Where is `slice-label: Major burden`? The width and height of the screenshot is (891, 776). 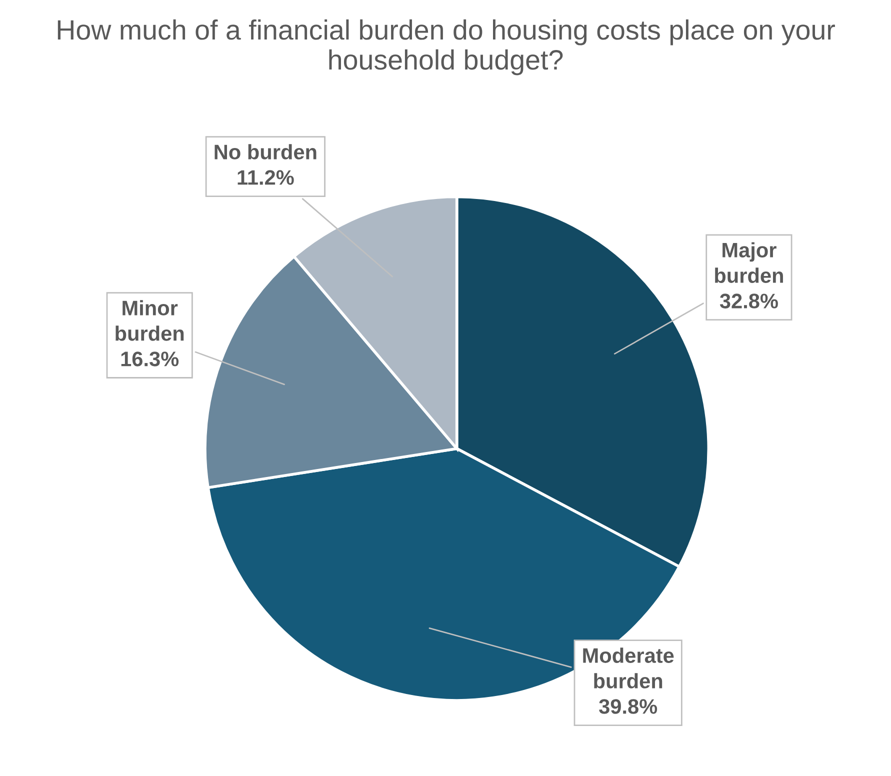
slice-label: Major burden is located at coordinates (749, 262).